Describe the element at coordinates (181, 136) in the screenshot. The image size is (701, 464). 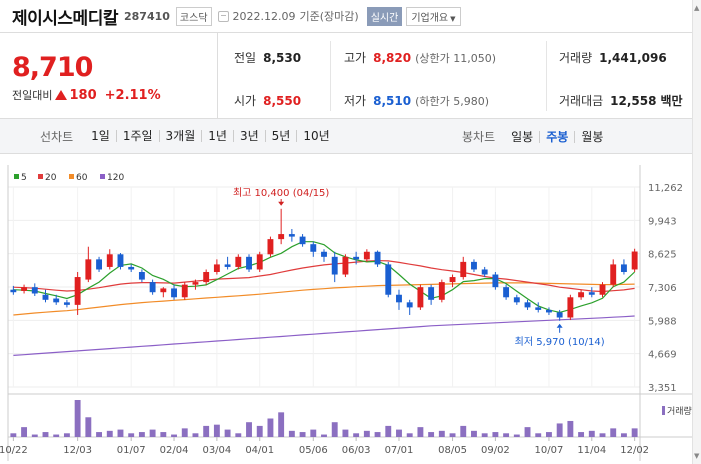
I see `period-3m: 3개월` at that location.